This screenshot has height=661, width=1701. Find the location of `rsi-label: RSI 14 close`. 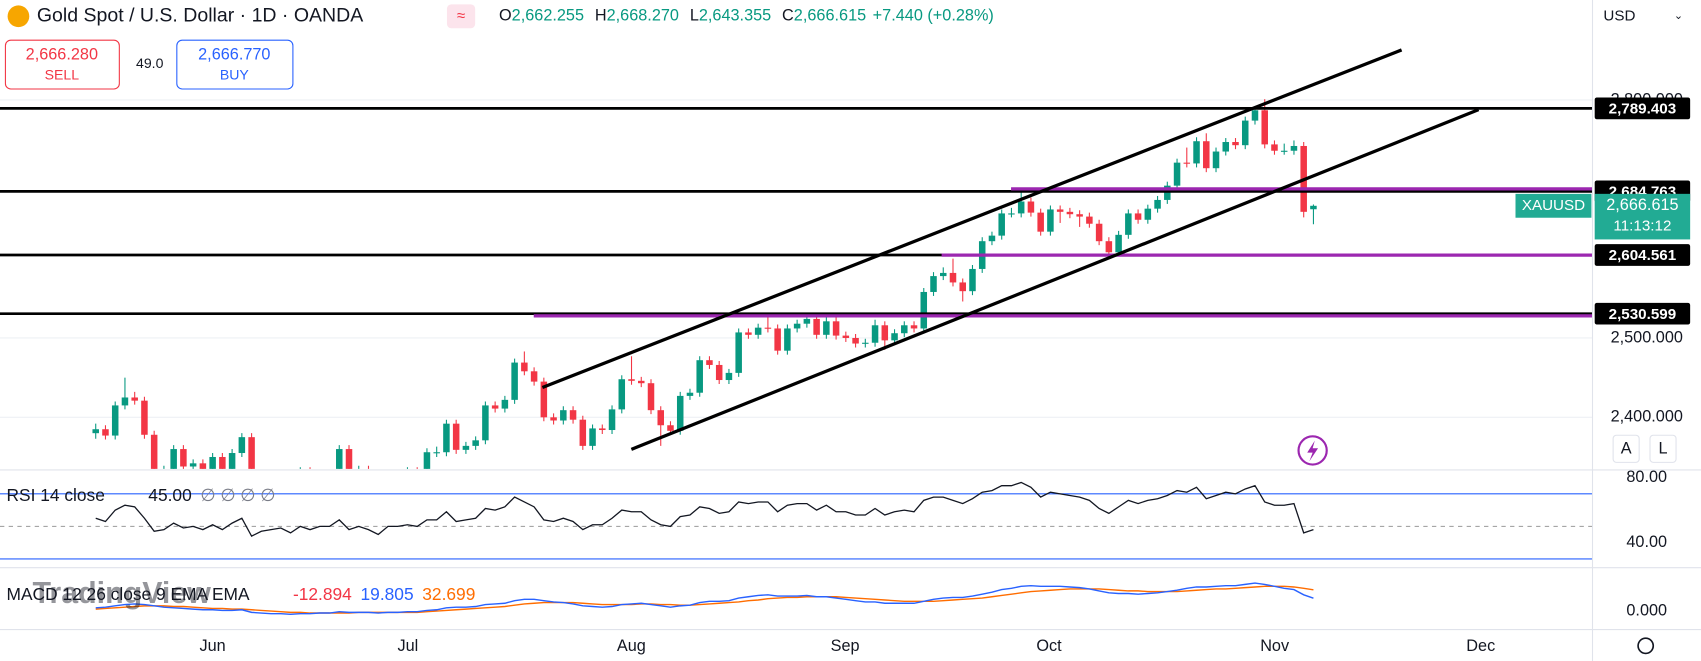

rsi-label: RSI 14 close is located at coordinates (56, 495).